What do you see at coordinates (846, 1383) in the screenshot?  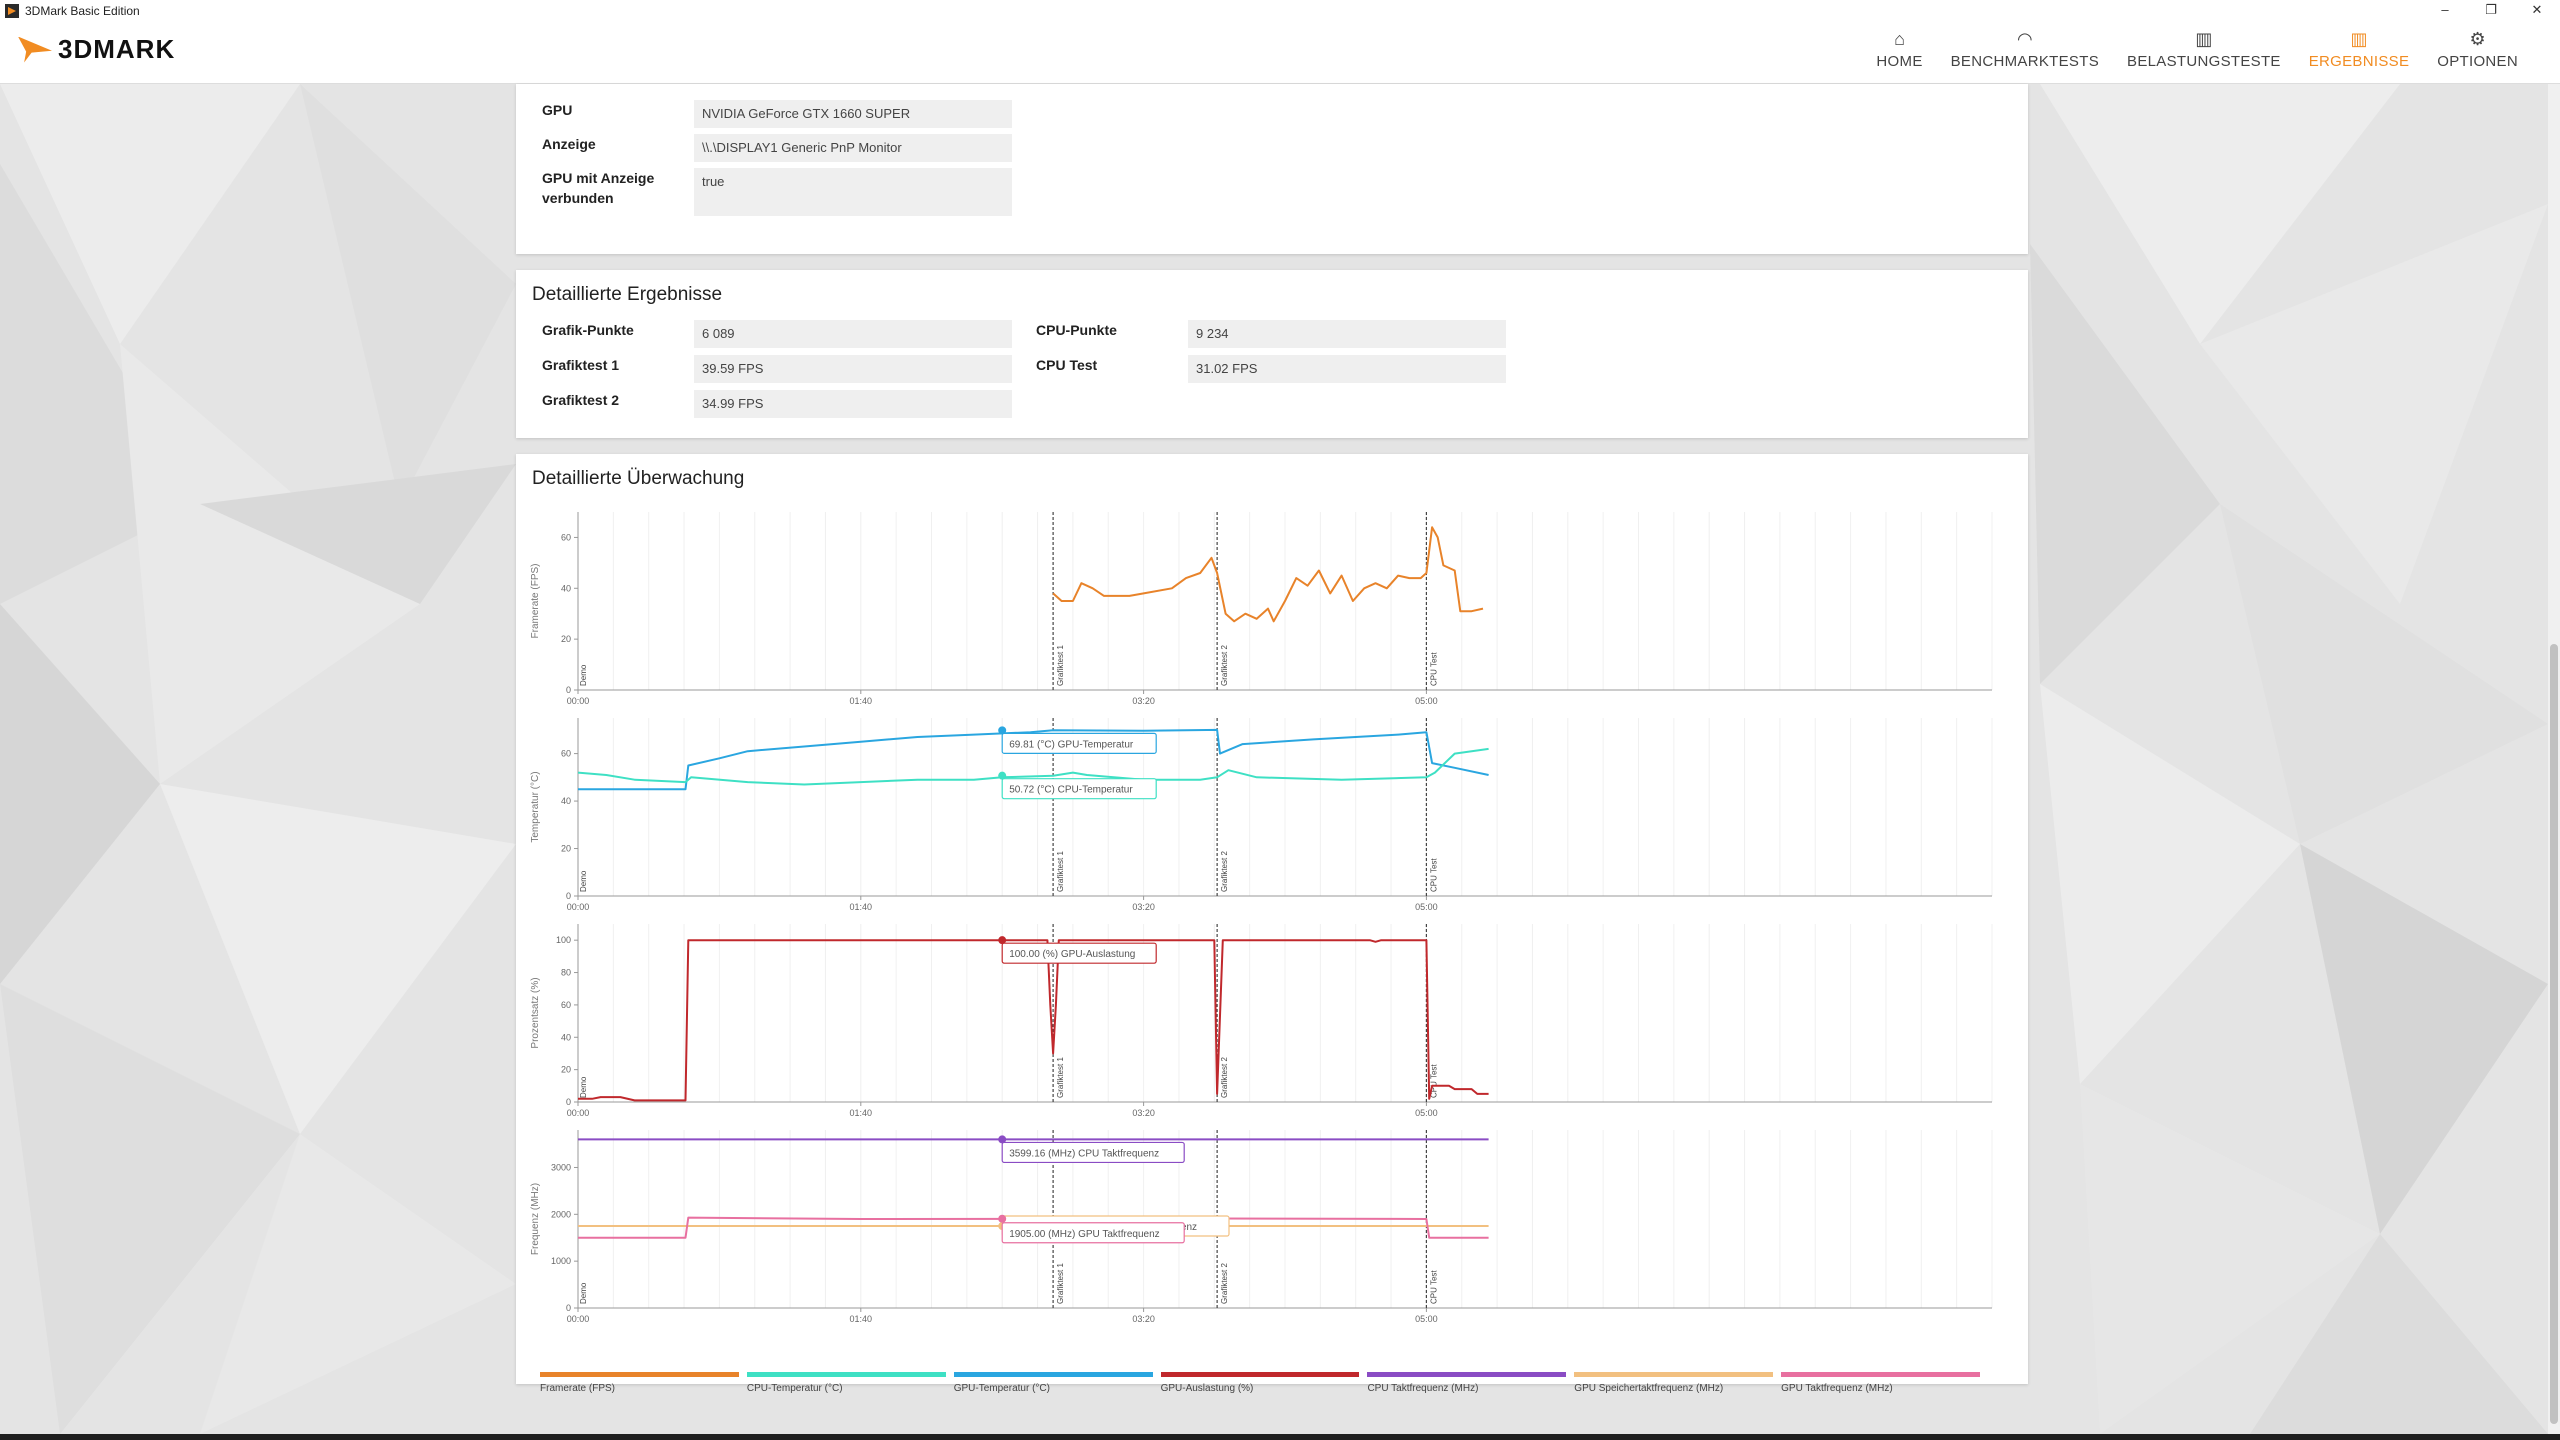 I see `legend-item-cpu_temp: CPU-Temperatur (°C)` at bounding box center [846, 1383].